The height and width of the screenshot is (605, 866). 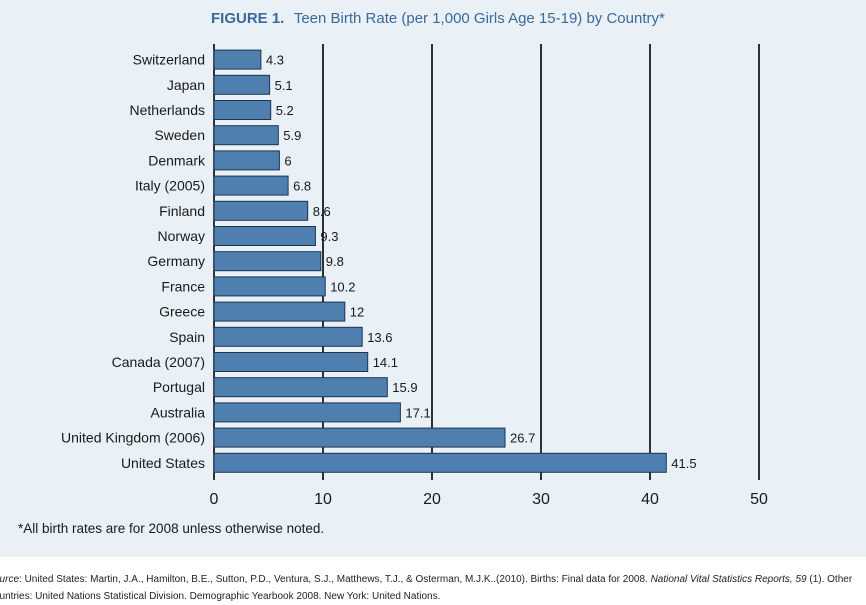 I want to click on category-label: Sweden, so click(x=179, y=135).